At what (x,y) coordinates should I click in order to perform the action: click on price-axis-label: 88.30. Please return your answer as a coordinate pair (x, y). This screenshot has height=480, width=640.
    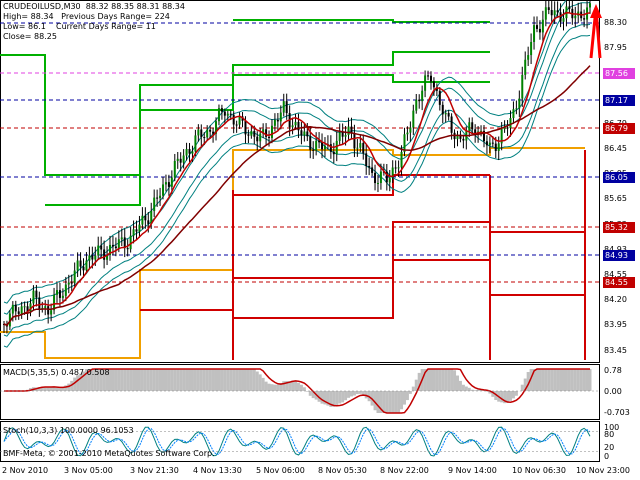
    Looking at the image, I should click on (615, 22).